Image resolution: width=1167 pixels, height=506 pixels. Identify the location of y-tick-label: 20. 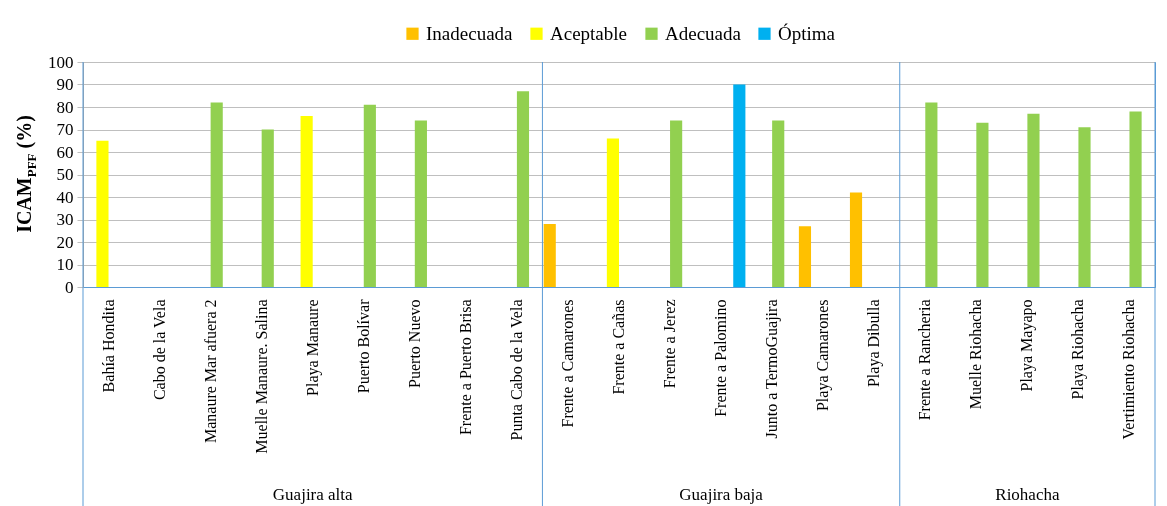
(65, 242).